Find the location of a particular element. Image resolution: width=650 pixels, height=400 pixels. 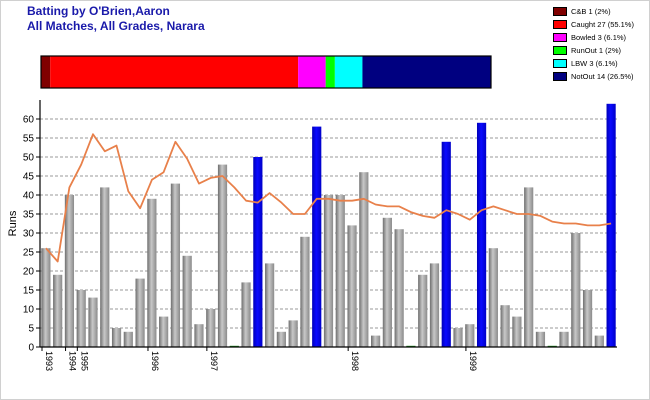

y-tick-label: 10 is located at coordinates (29, 310).